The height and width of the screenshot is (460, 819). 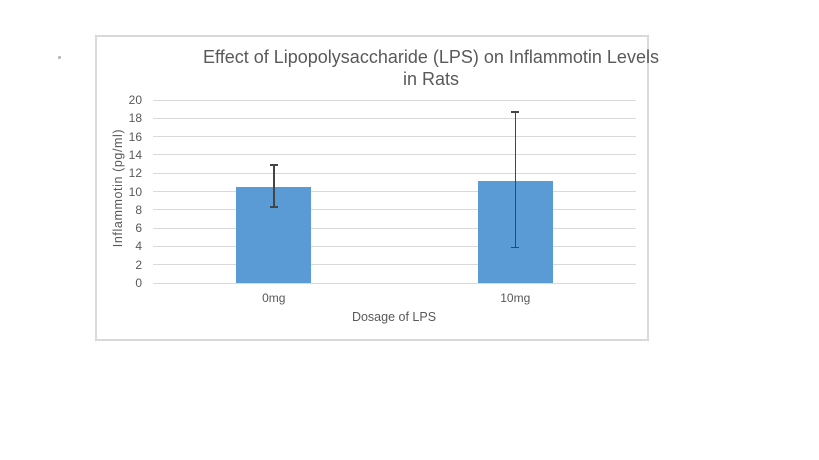 I want to click on gridline-y12, so click(x=394, y=173).